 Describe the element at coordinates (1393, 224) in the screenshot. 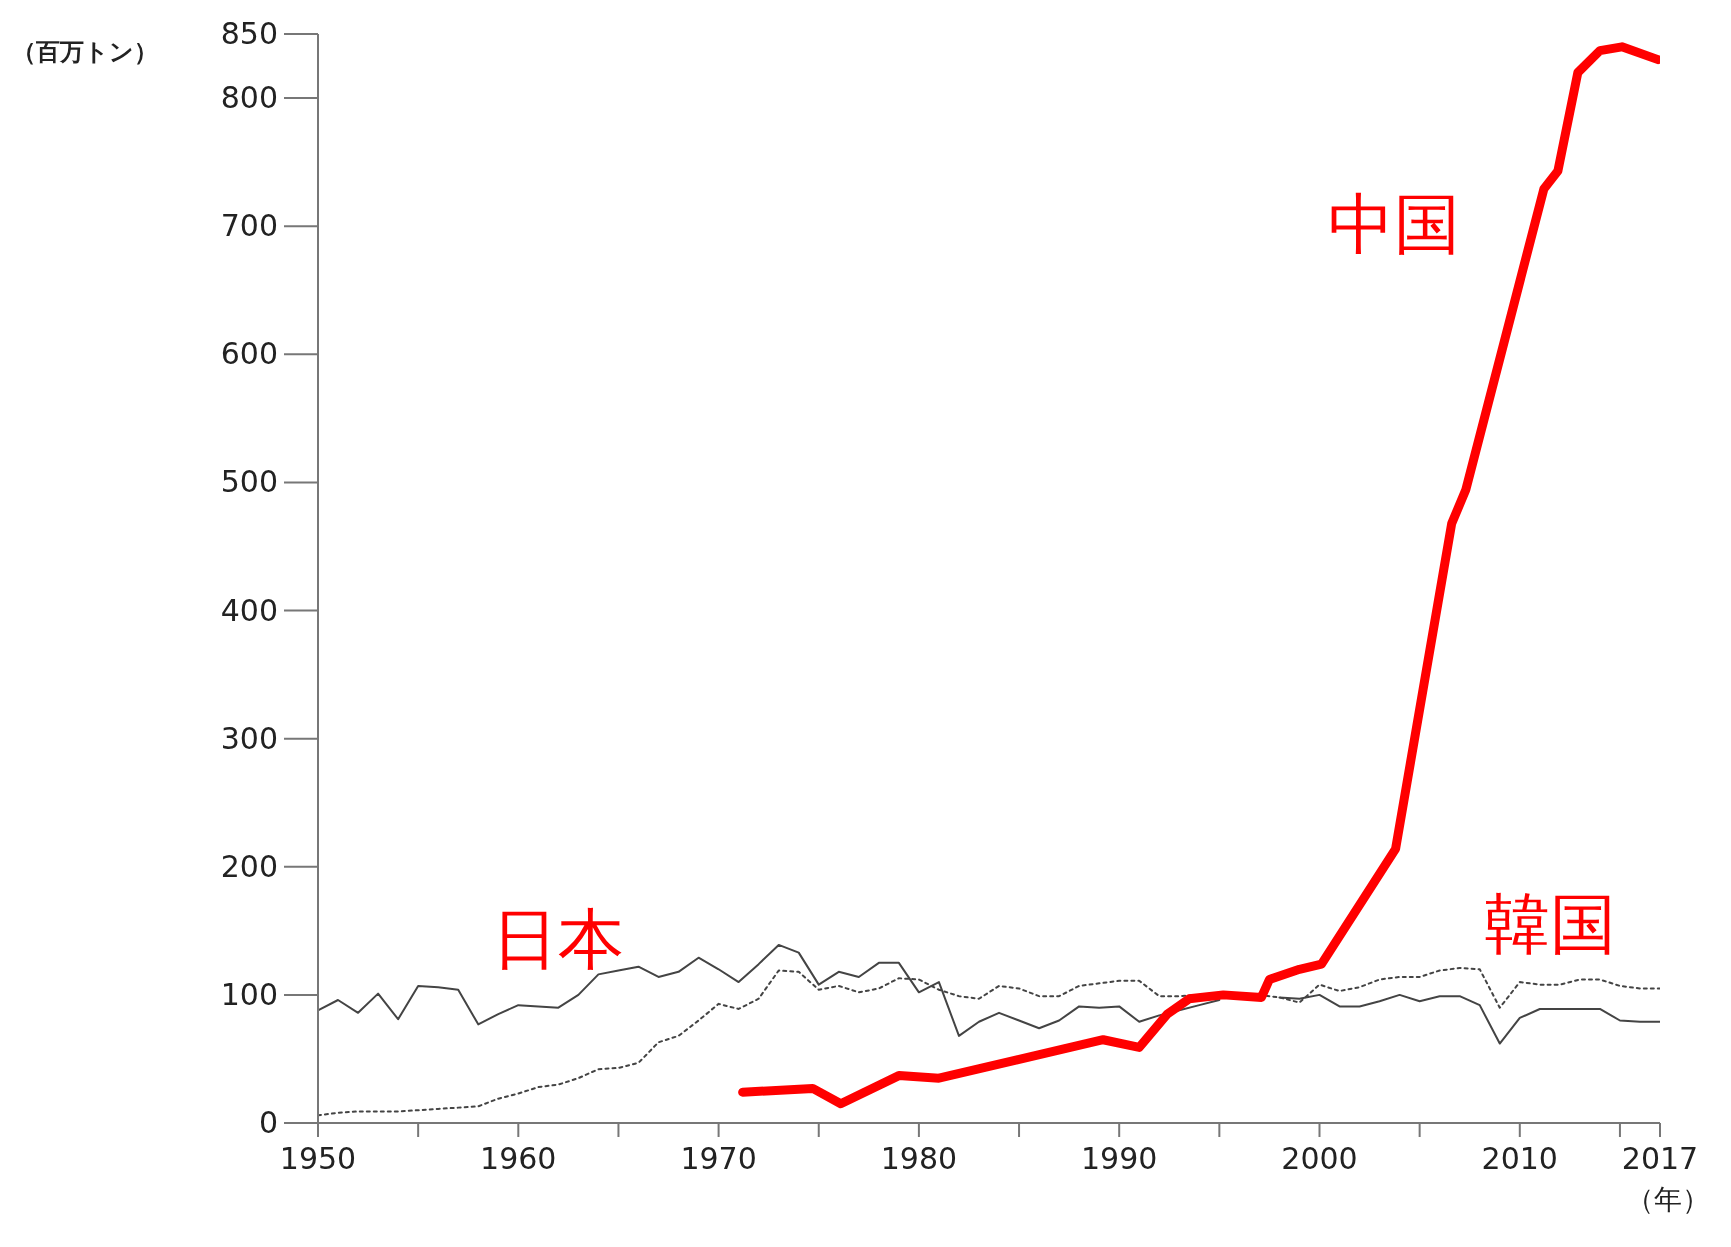

I see `series-label: 中国` at that location.